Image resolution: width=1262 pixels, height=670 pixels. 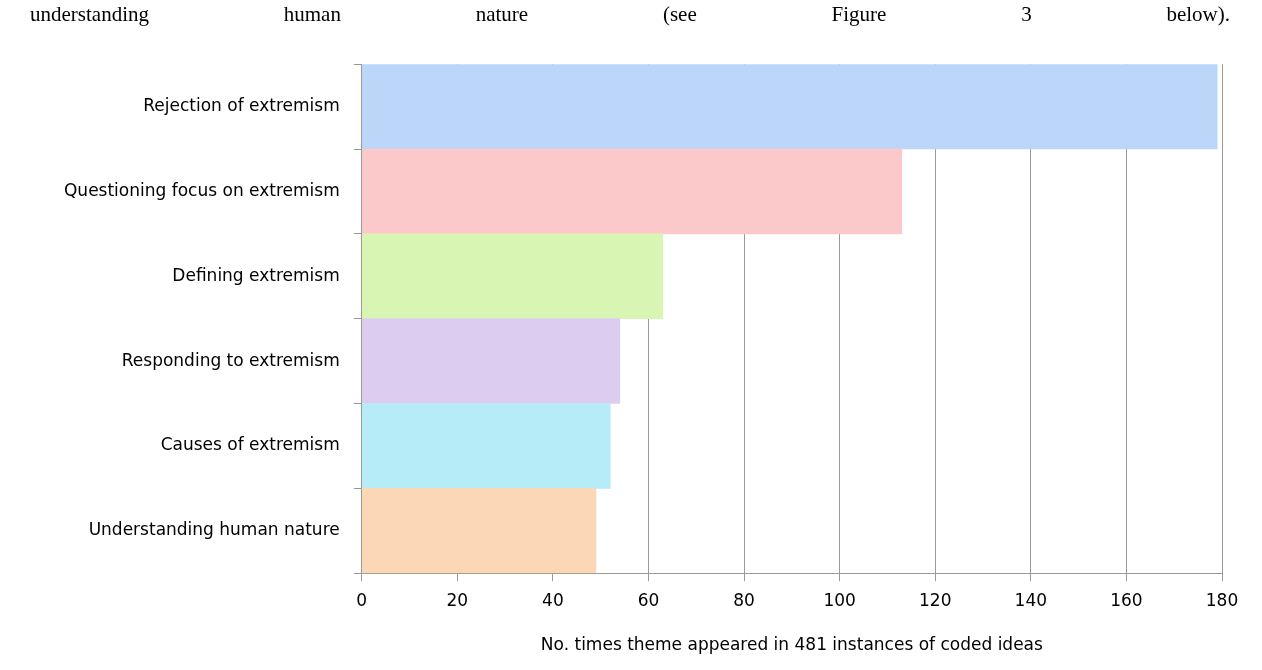 I want to click on x-tick-label: 0, so click(x=362, y=599).